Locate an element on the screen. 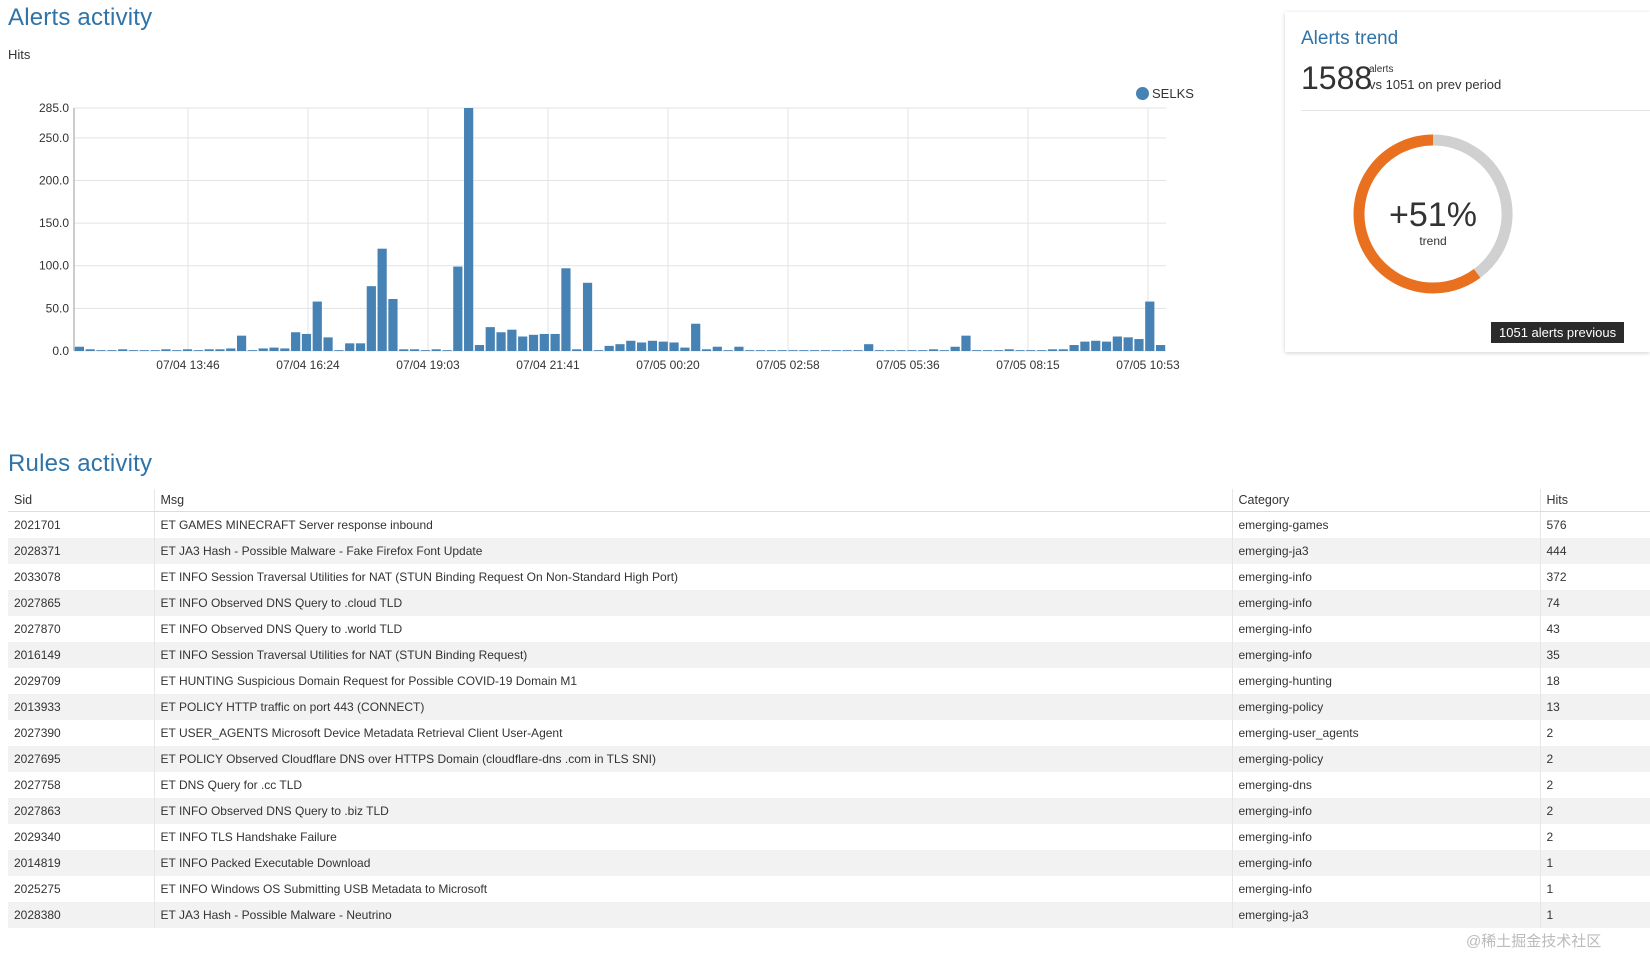 The width and height of the screenshot is (1650, 964). cell-sid: 2028371 is located at coordinates (81, 551).